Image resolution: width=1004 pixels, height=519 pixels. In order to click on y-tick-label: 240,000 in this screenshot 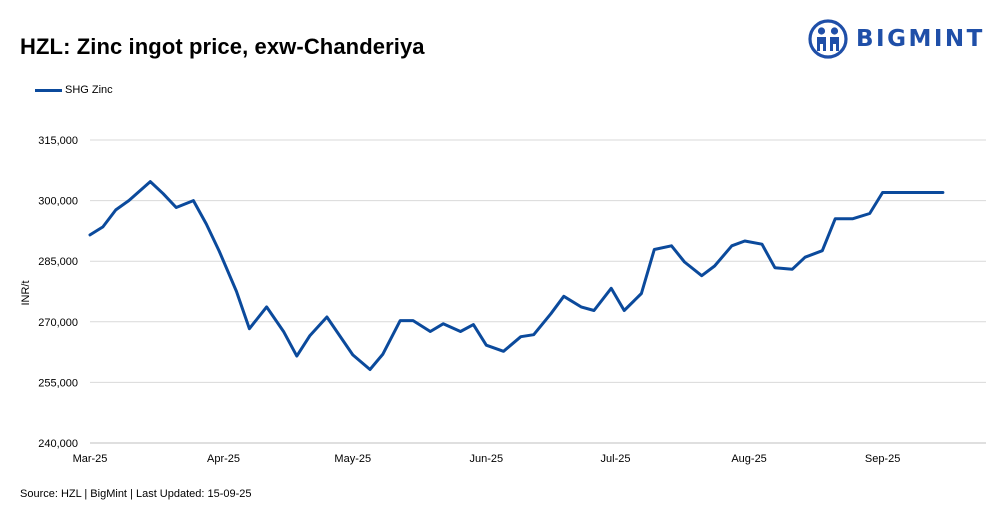, I will do `click(58, 444)`.